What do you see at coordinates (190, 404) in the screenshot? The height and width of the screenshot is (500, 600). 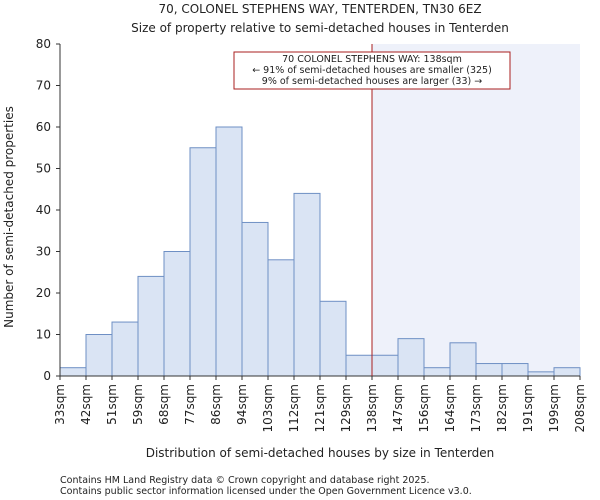 I see `x-tick-label-77sqm: 77sqm` at bounding box center [190, 404].